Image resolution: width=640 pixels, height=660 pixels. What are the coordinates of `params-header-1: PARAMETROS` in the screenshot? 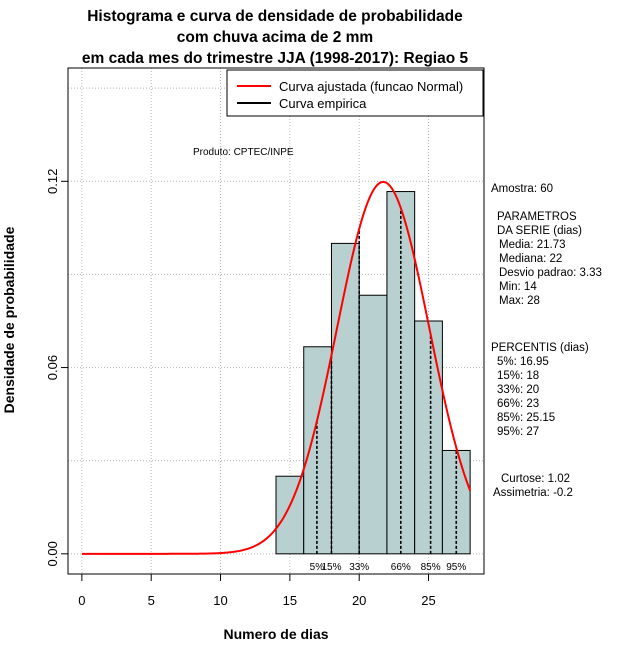 It's located at (537, 217).